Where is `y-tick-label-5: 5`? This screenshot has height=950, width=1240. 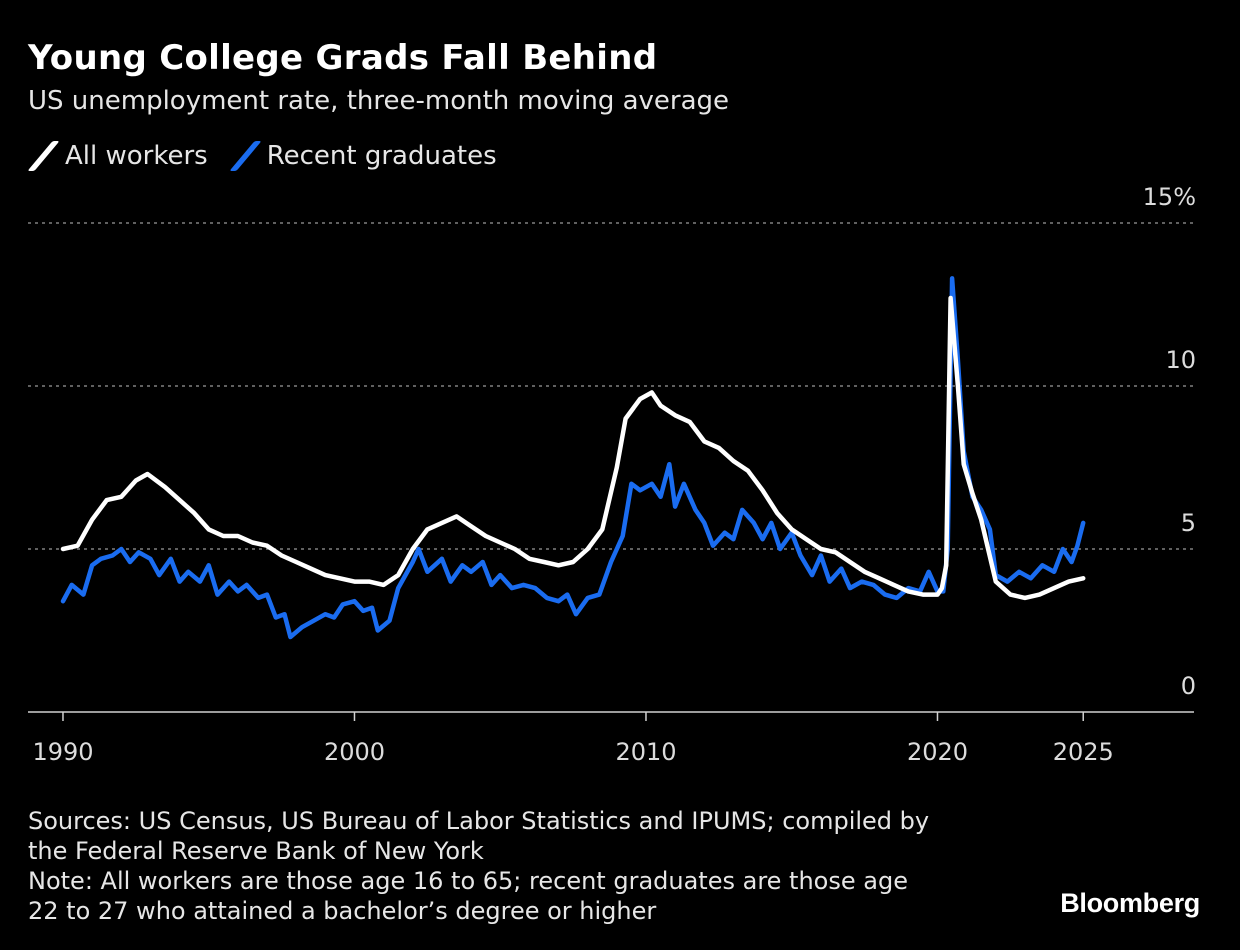 y-tick-label-5: 5 is located at coordinates (1188, 523).